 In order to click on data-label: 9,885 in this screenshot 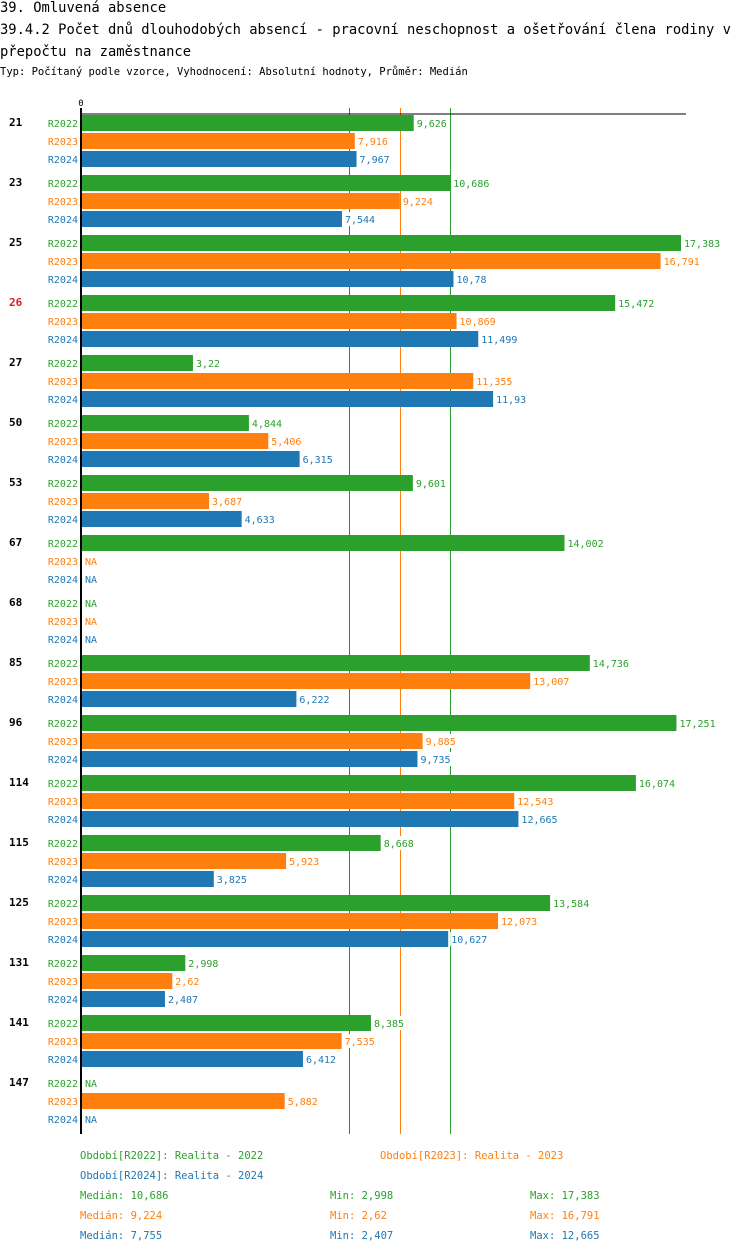, I will do `click(441, 742)`.